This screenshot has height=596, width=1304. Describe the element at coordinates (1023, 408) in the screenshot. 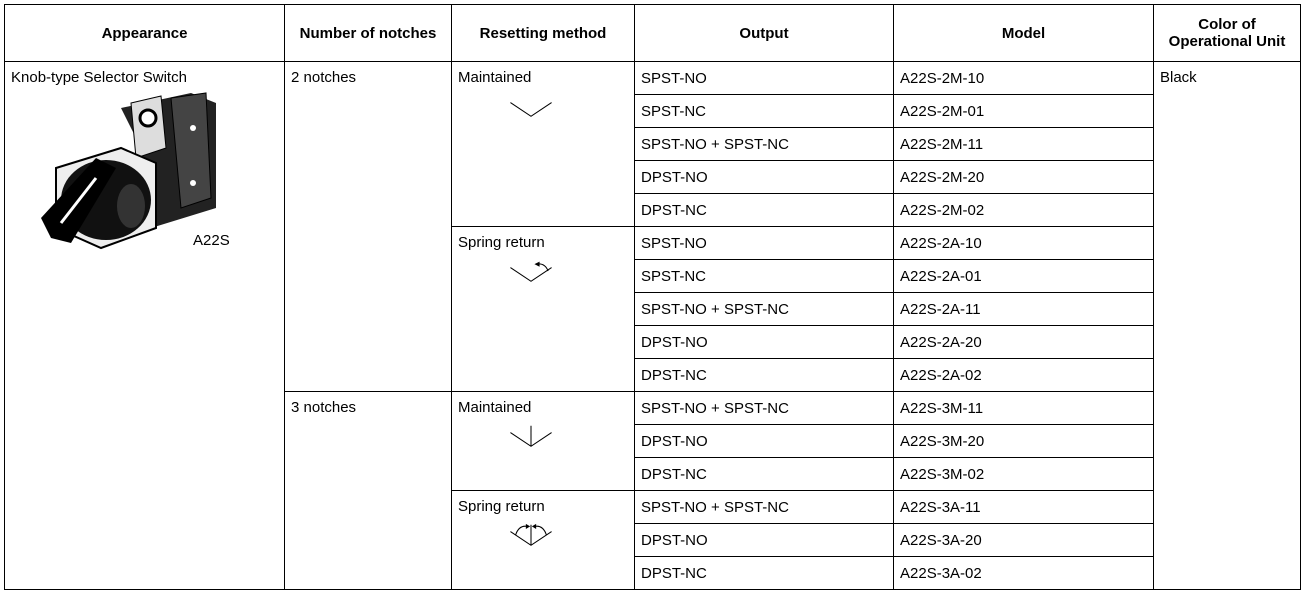

I see `model-cell: A22S-3M-11` at that location.